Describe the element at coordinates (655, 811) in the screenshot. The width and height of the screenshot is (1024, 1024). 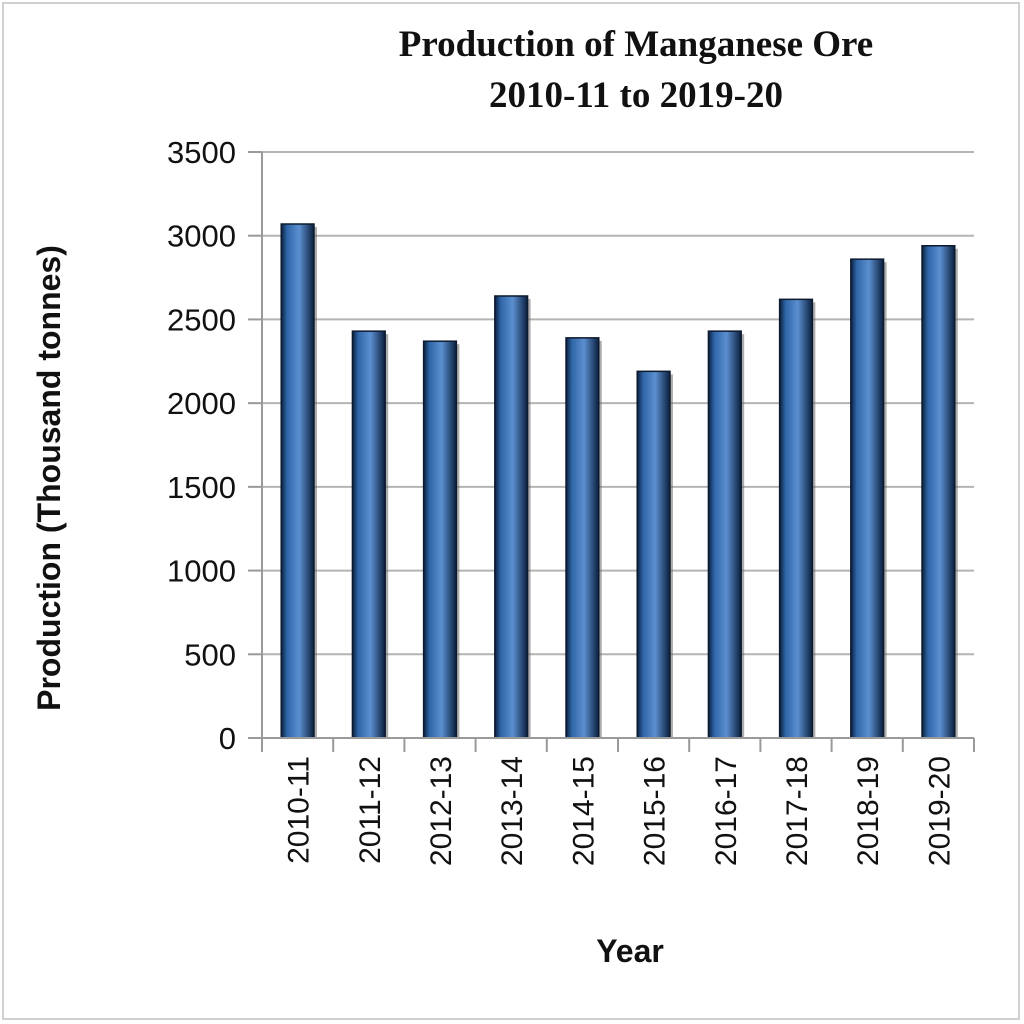
I see `x-tick-label: 2015-16` at that location.